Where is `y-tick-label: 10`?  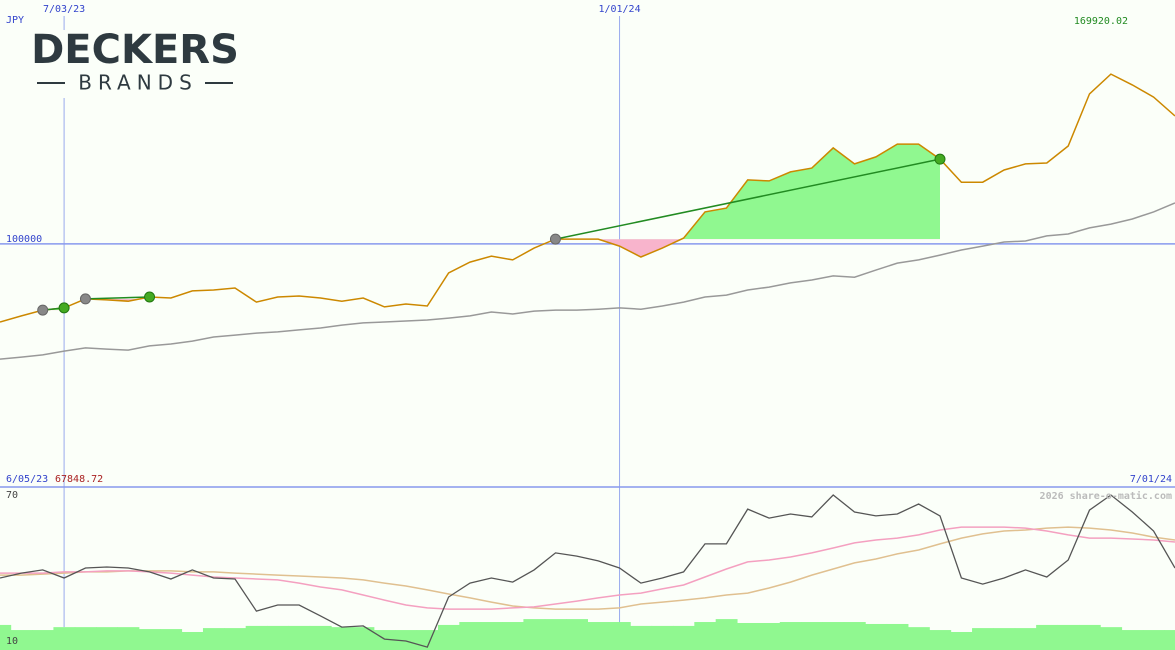 y-tick-label: 10 is located at coordinates (12, 641).